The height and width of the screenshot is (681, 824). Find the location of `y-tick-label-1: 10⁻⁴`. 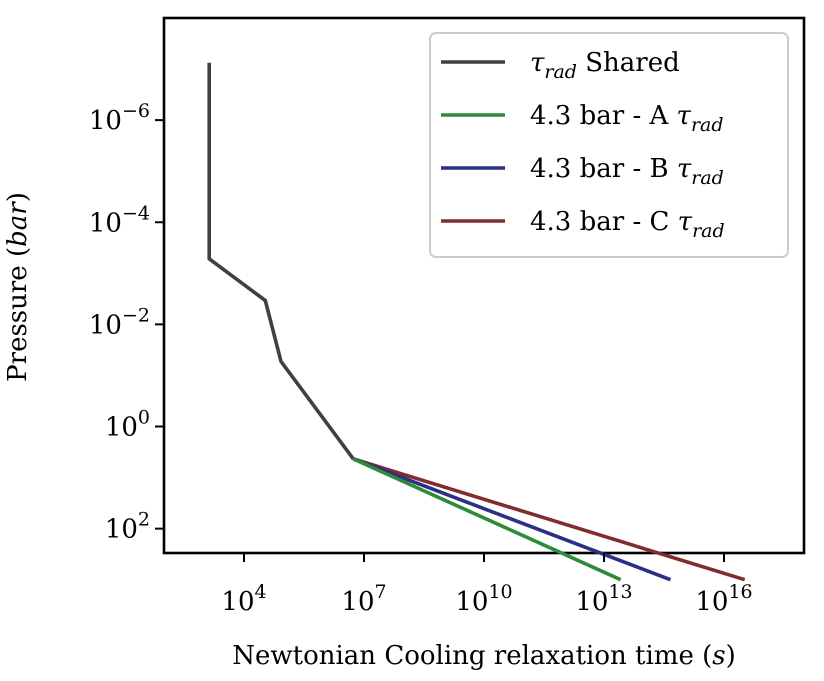

y-tick-label-1: 10⁻⁴ is located at coordinates (119, 220).